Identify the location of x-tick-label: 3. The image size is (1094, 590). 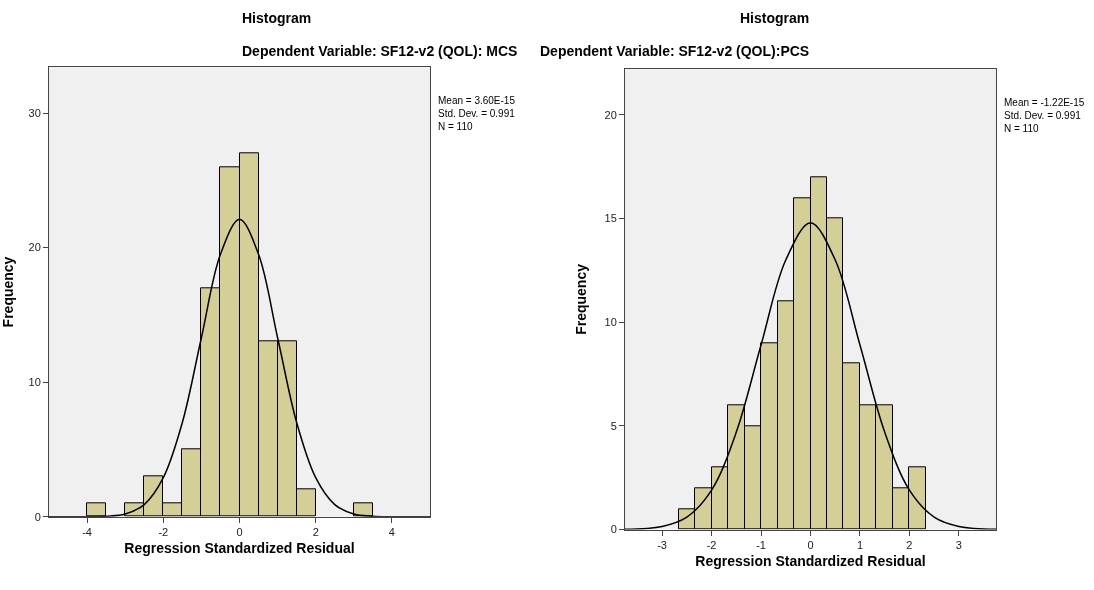
(958, 544).